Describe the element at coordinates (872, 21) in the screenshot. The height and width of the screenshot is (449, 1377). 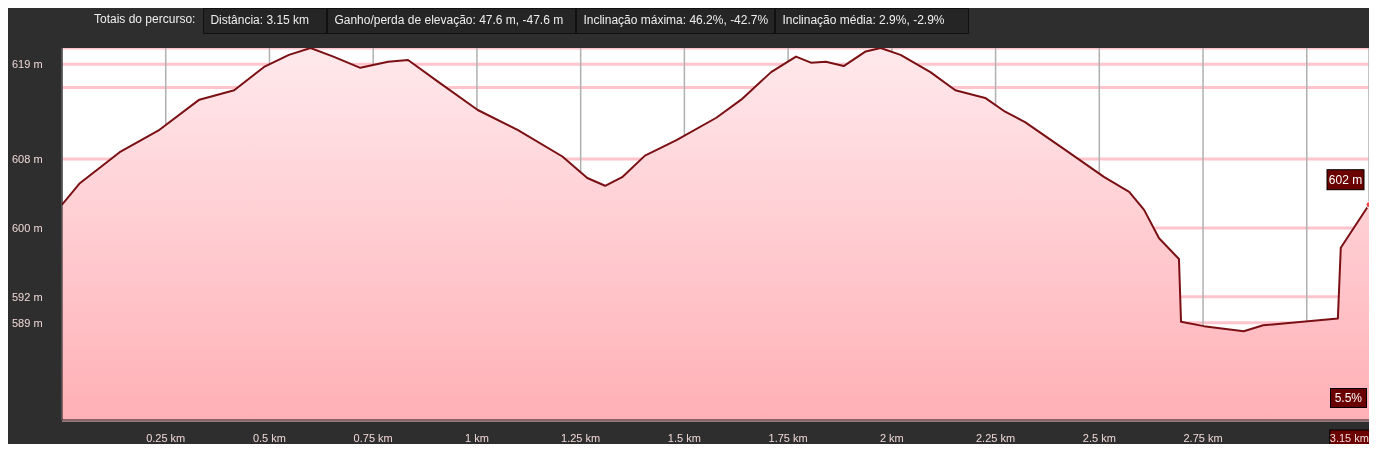
I see `text: Inclinação média: 2.9%, -2.9%` at that location.